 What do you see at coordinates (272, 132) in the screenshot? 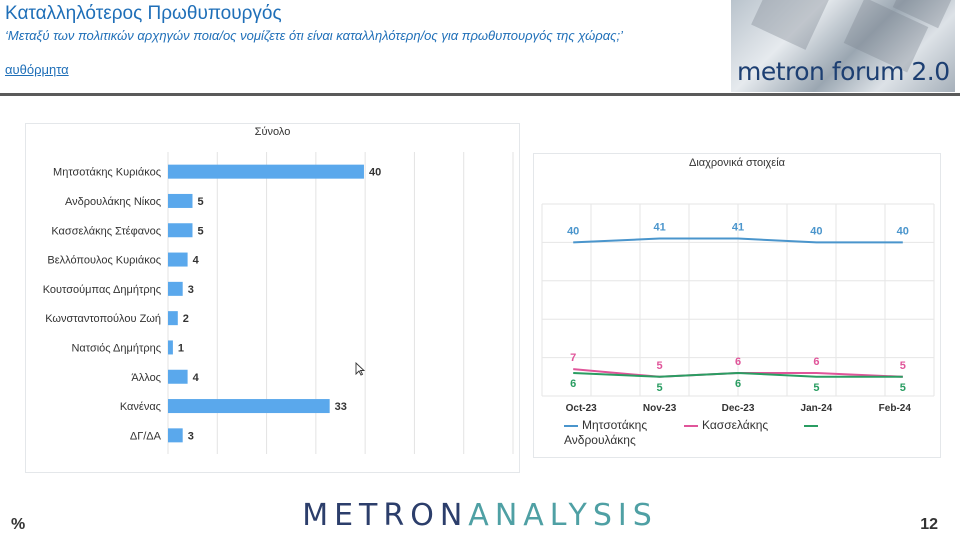
I see `bar-chart-title: Σύνολο` at bounding box center [272, 132].